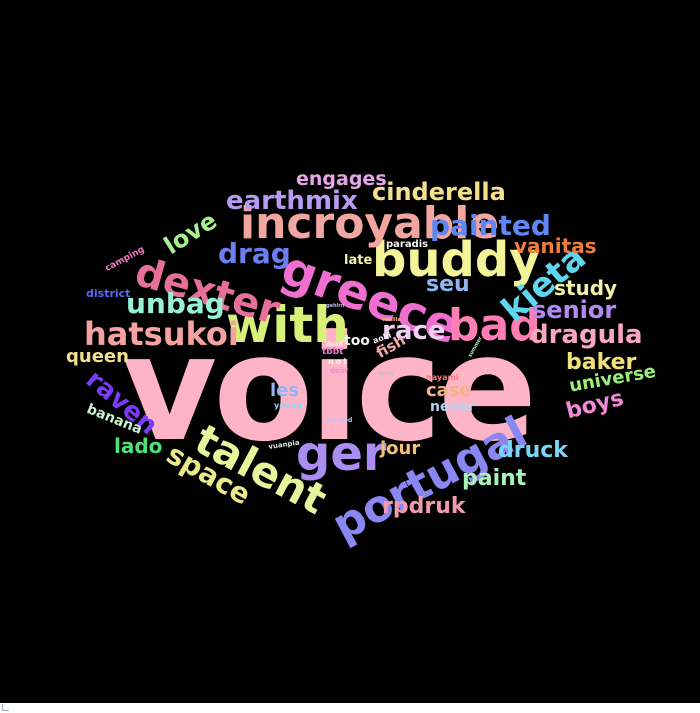 Image resolution: width=700 pixels, height=713 pixels. Describe the element at coordinates (452, 407) in the screenshot. I see `word-never: never` at that location.